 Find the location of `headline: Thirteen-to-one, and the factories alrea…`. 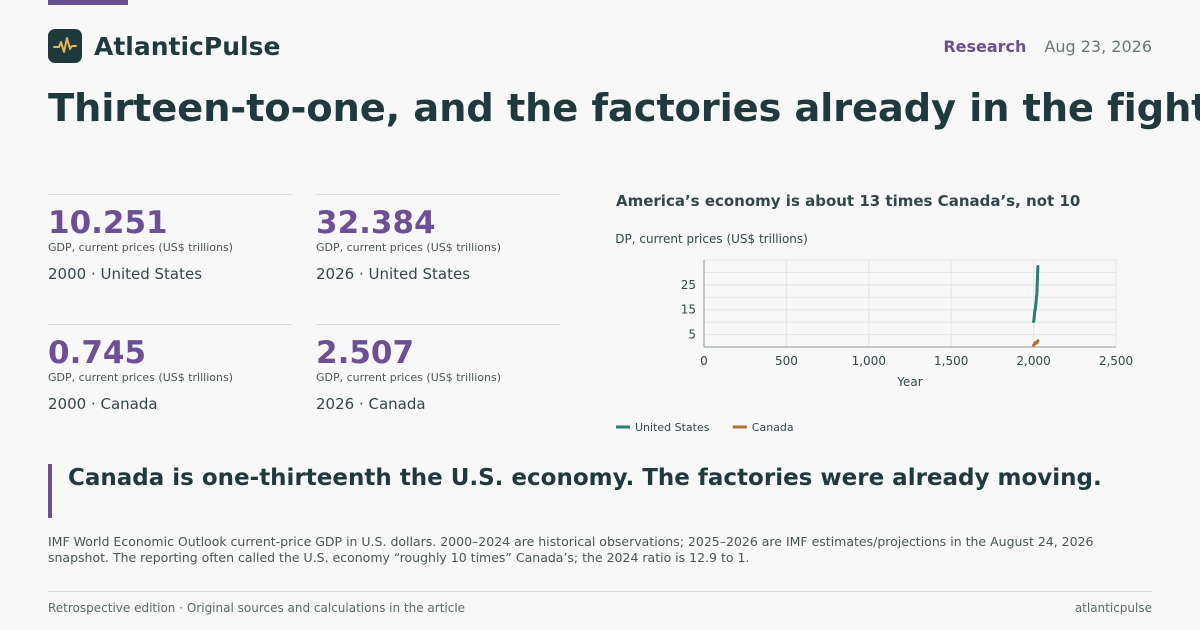

headline: Thirteen-to-one, and the factories alrea… is located at coordinates (624, 108).